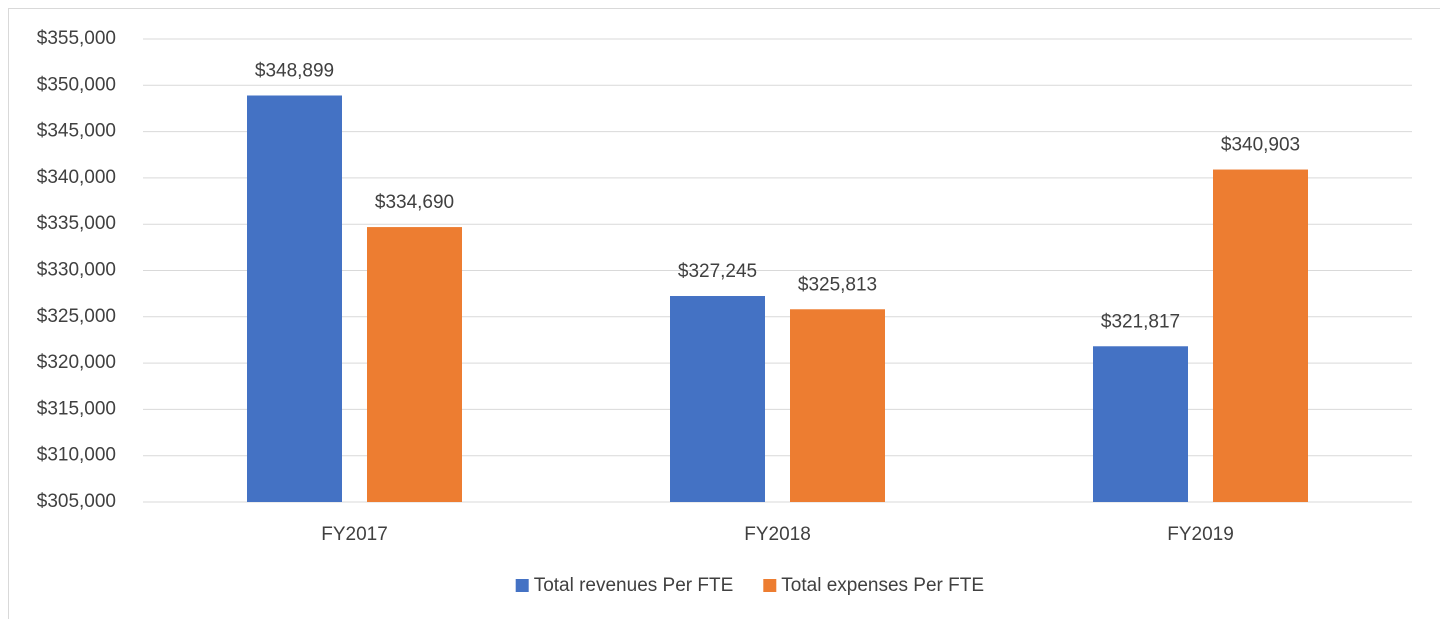 The width and height of the screenshot is (1440, 619). Describe the element at coordinates (1260, 145) in the screenshot. I see `value-label: $340,903` at that location.